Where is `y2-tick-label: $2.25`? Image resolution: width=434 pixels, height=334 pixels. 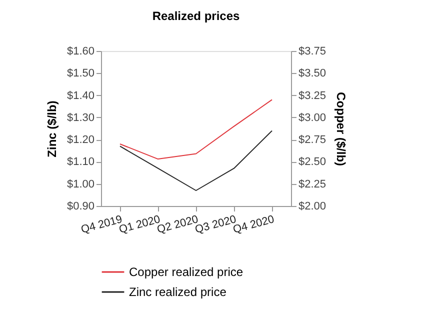 y2-tick-label: $2.25 is located at coordinates (312, 184).